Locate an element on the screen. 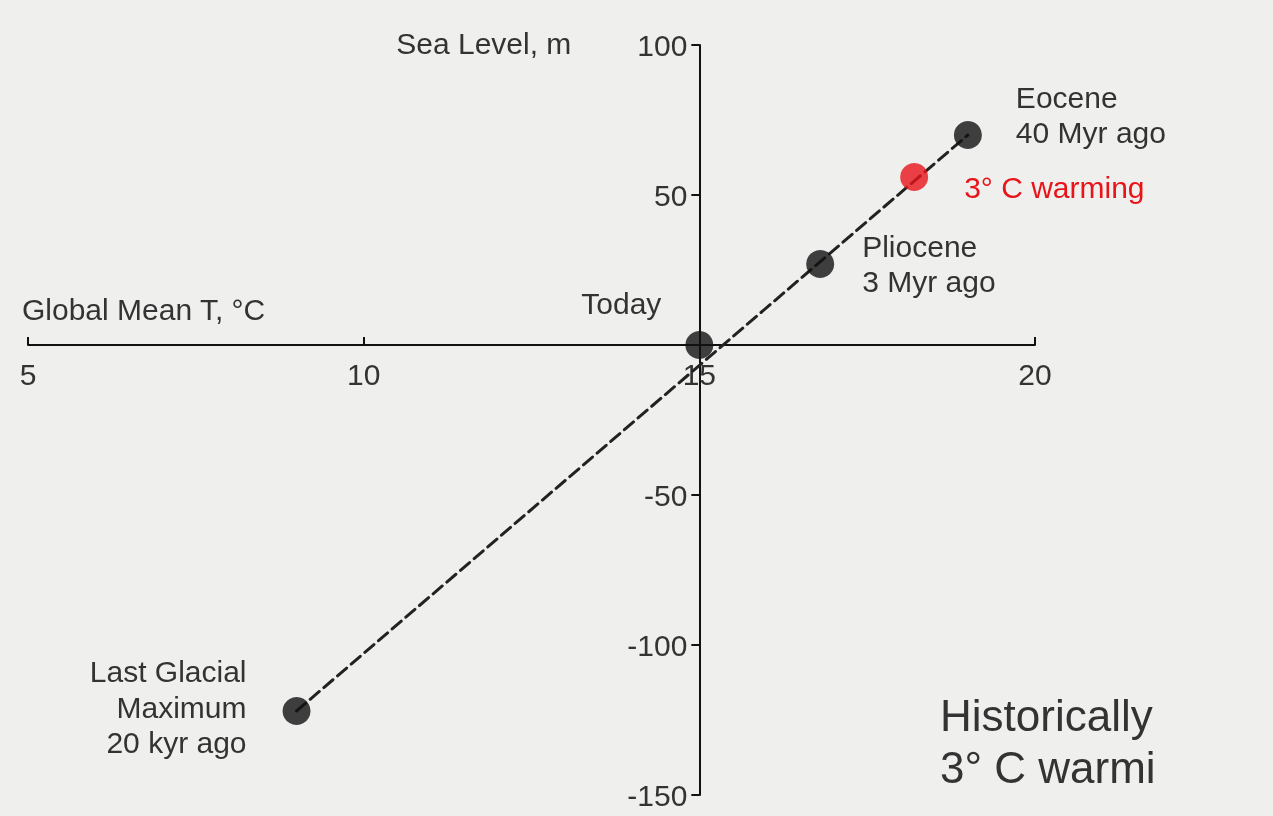 The image size is (1273, 816). y-axis-title: Sea Level, m is located at coordinates (484, 43).